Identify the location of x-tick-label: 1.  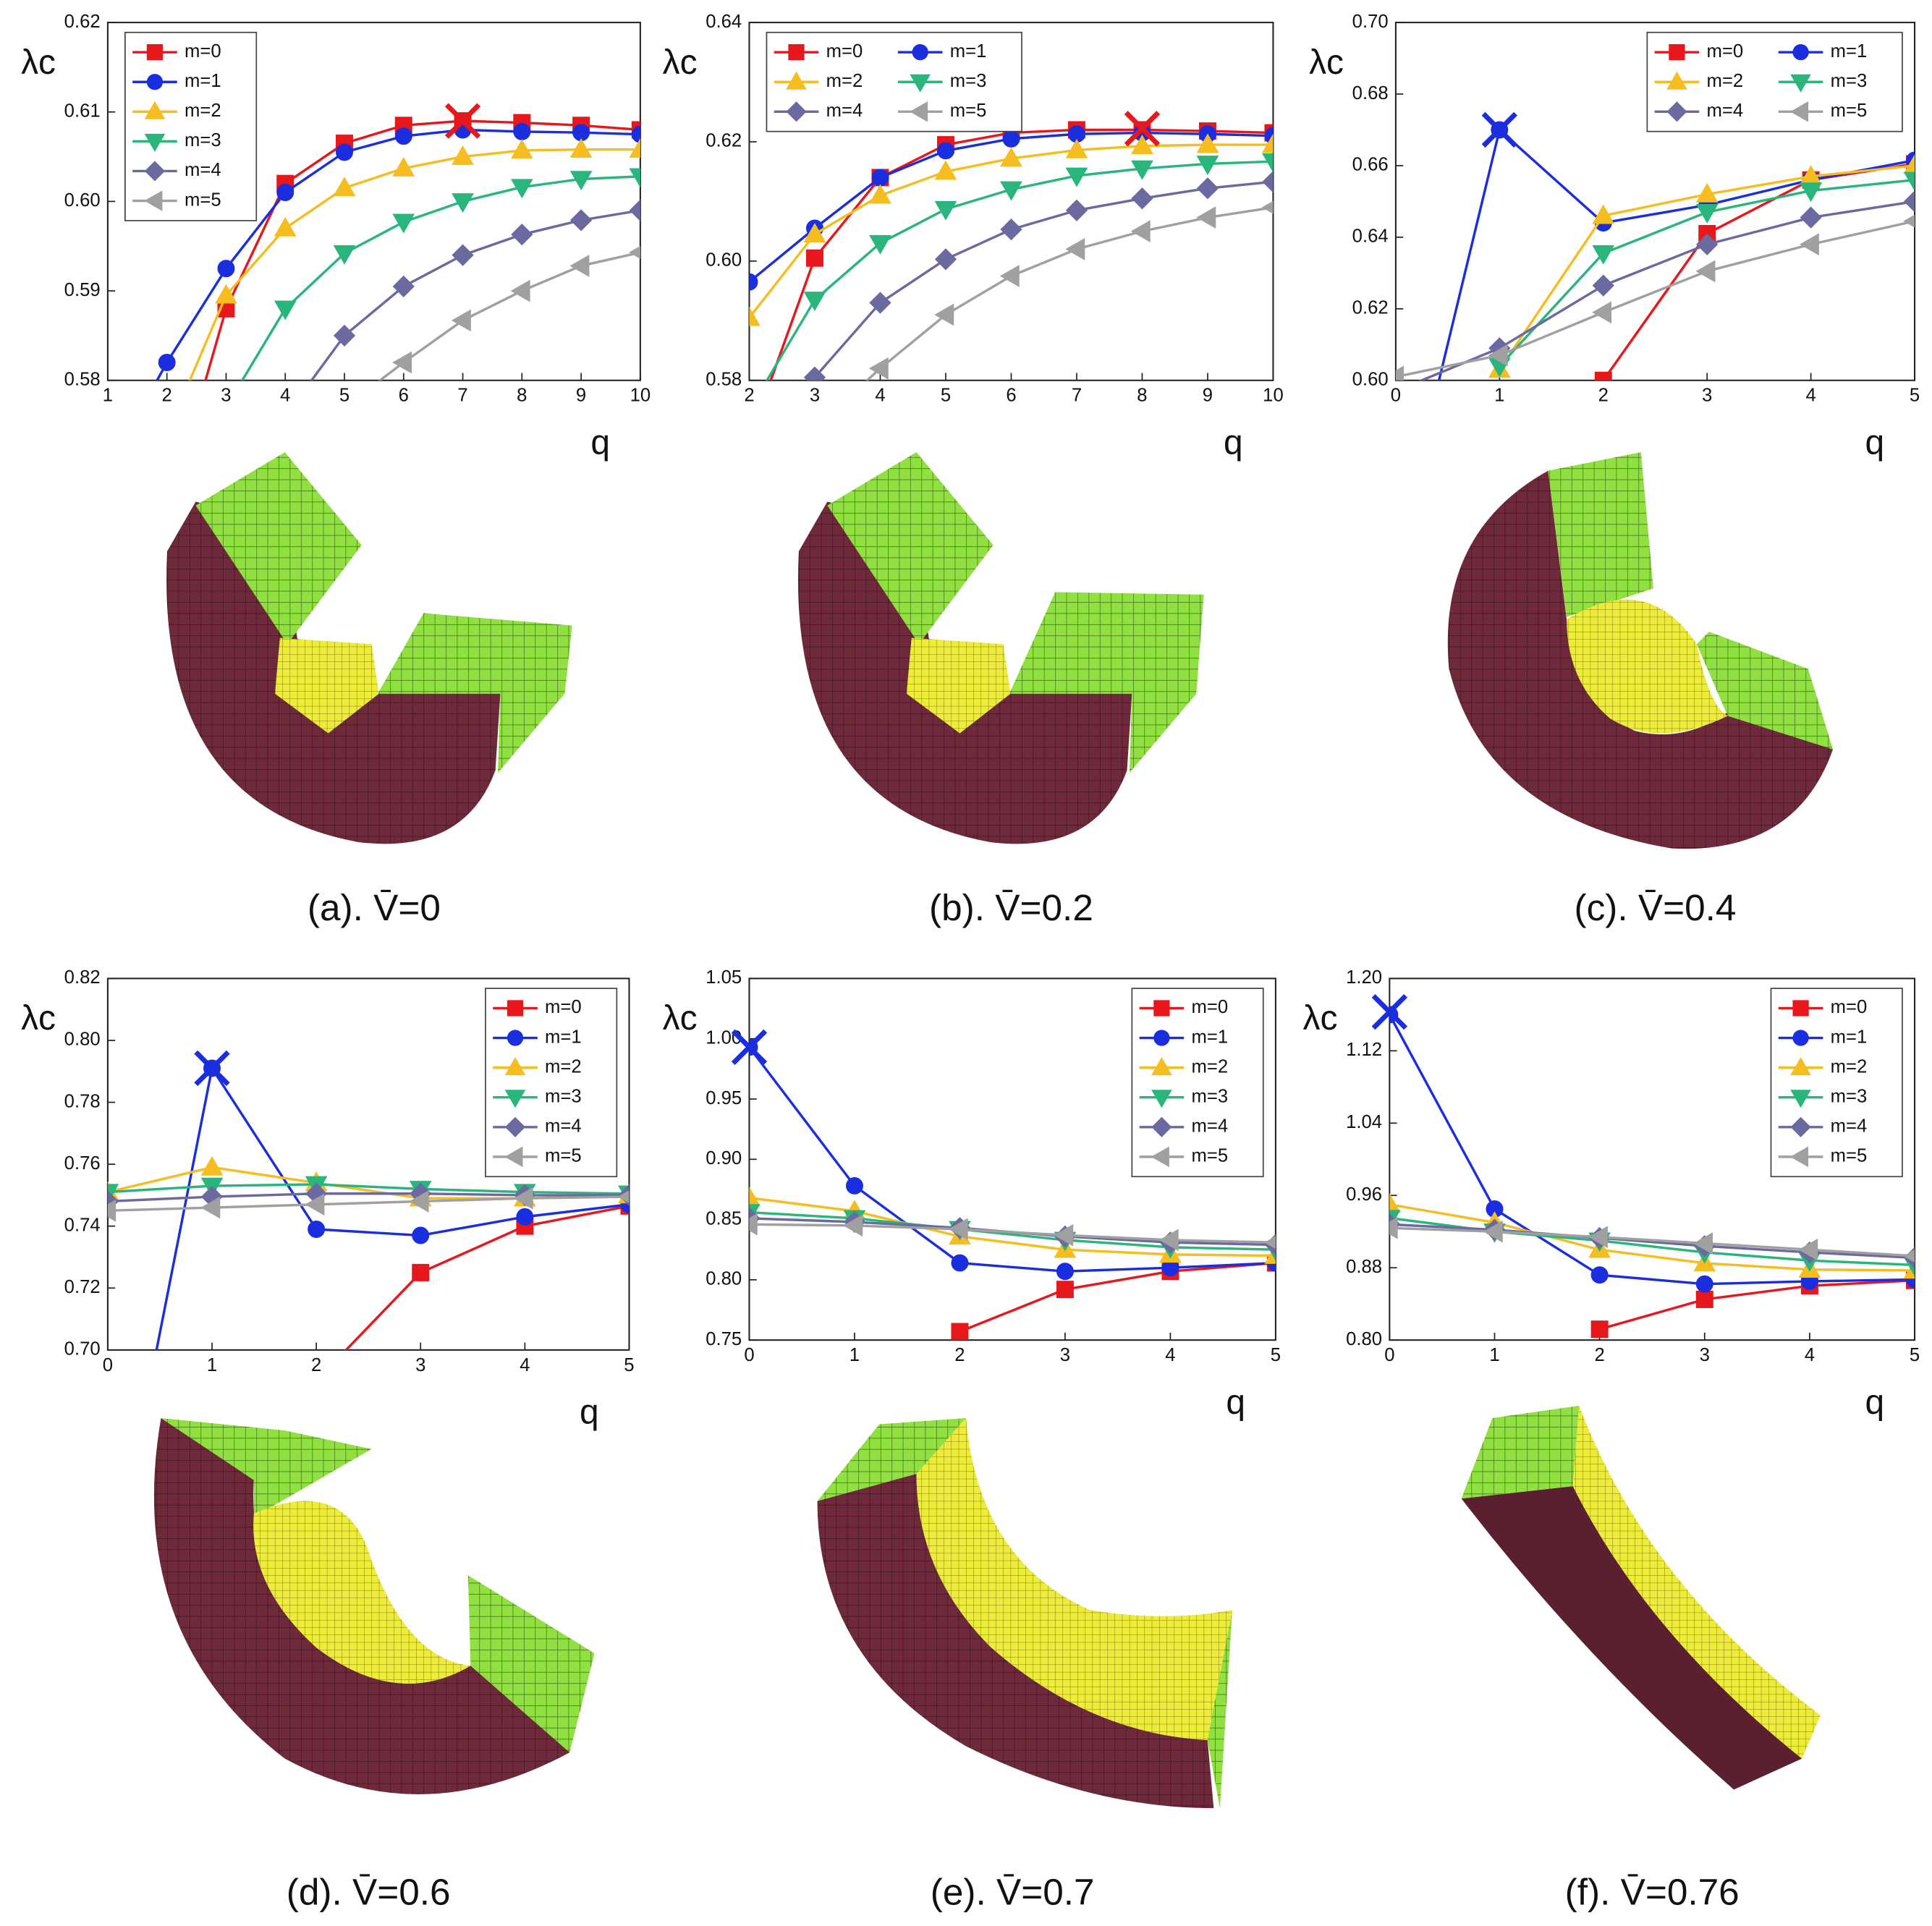
(1494, 1355).